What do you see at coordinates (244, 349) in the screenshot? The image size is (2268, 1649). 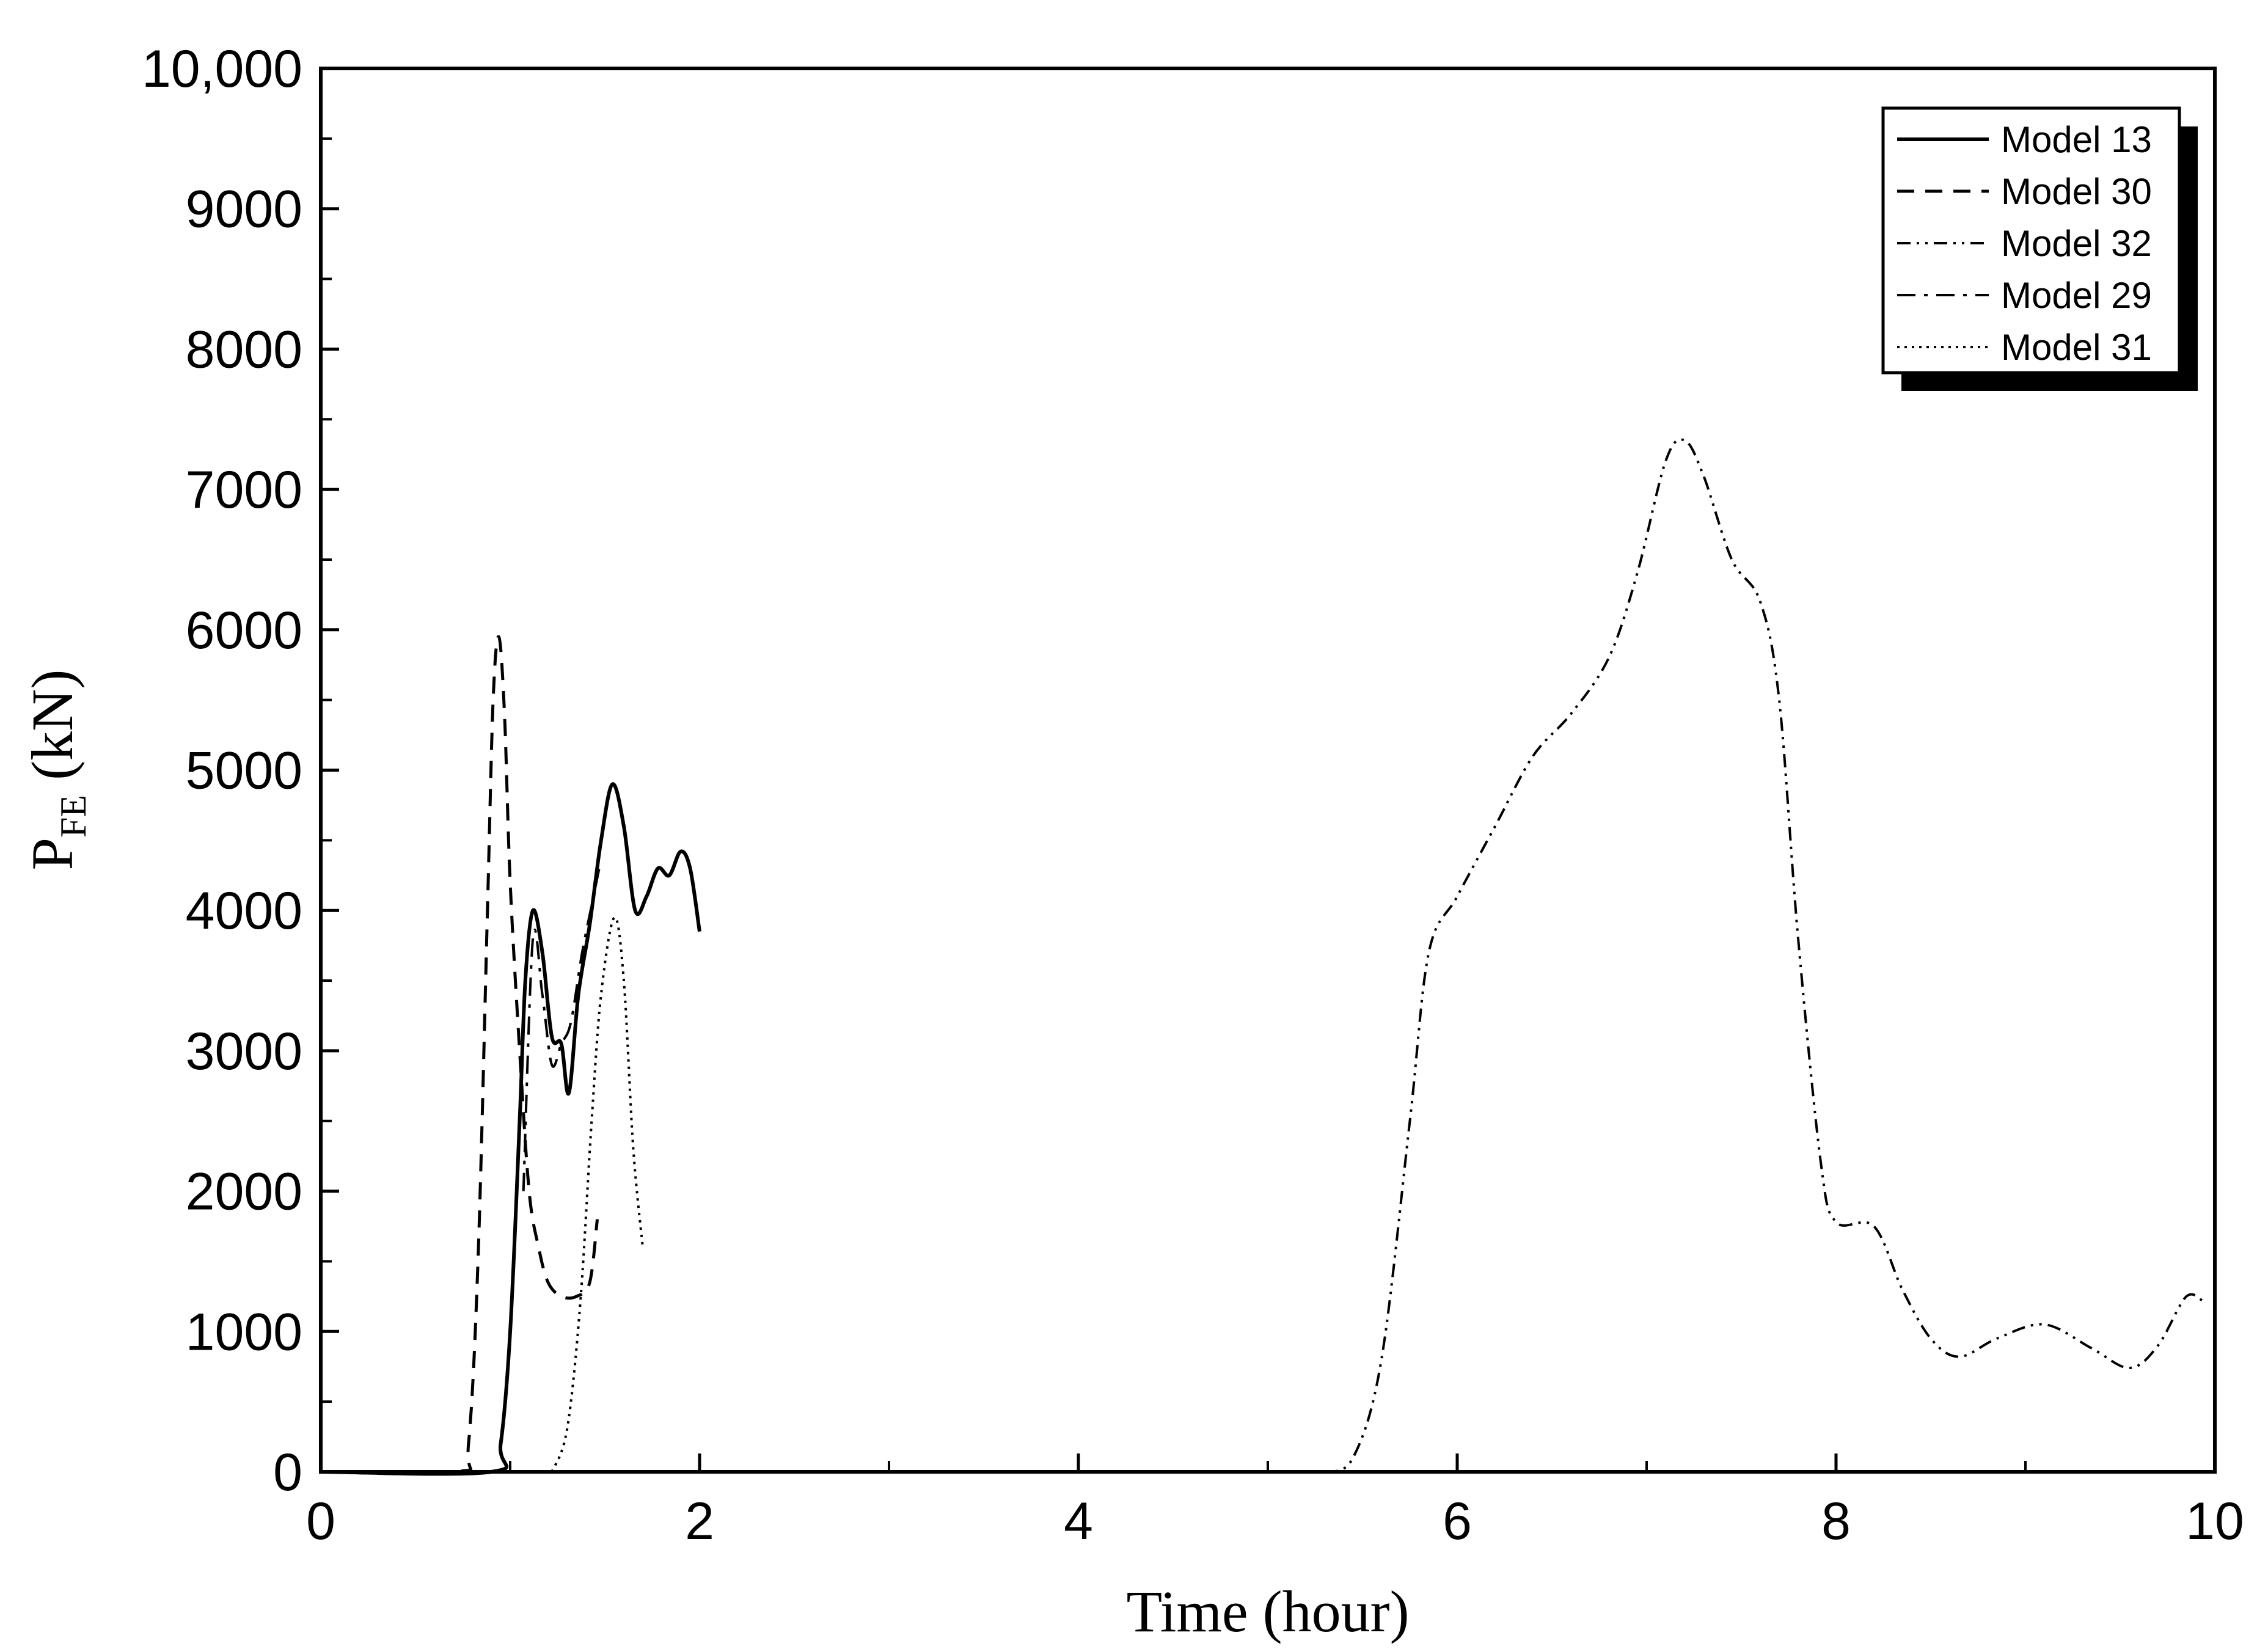 I see `y-tick-label-8: 8000` at bounding box center [244, 349].